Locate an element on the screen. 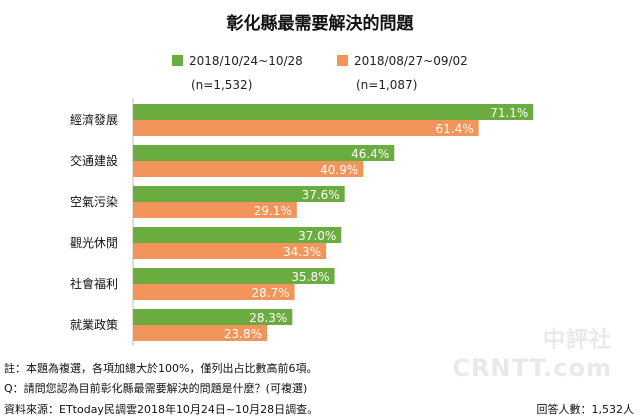  data-label-series-2: 40.9% is located at coordinates (339, 170).